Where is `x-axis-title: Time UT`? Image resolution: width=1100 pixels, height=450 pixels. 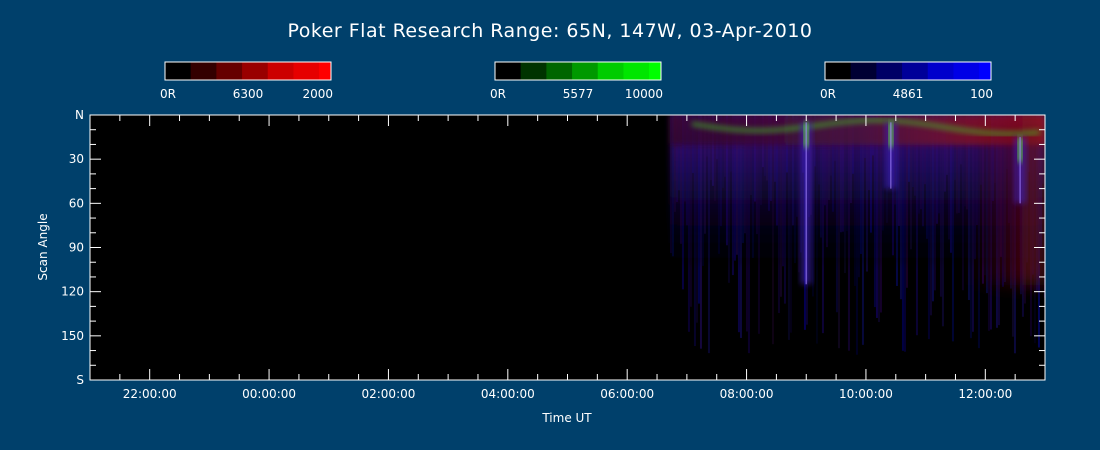
x-axis-title: Time UT is located at coordinates (566, 418).